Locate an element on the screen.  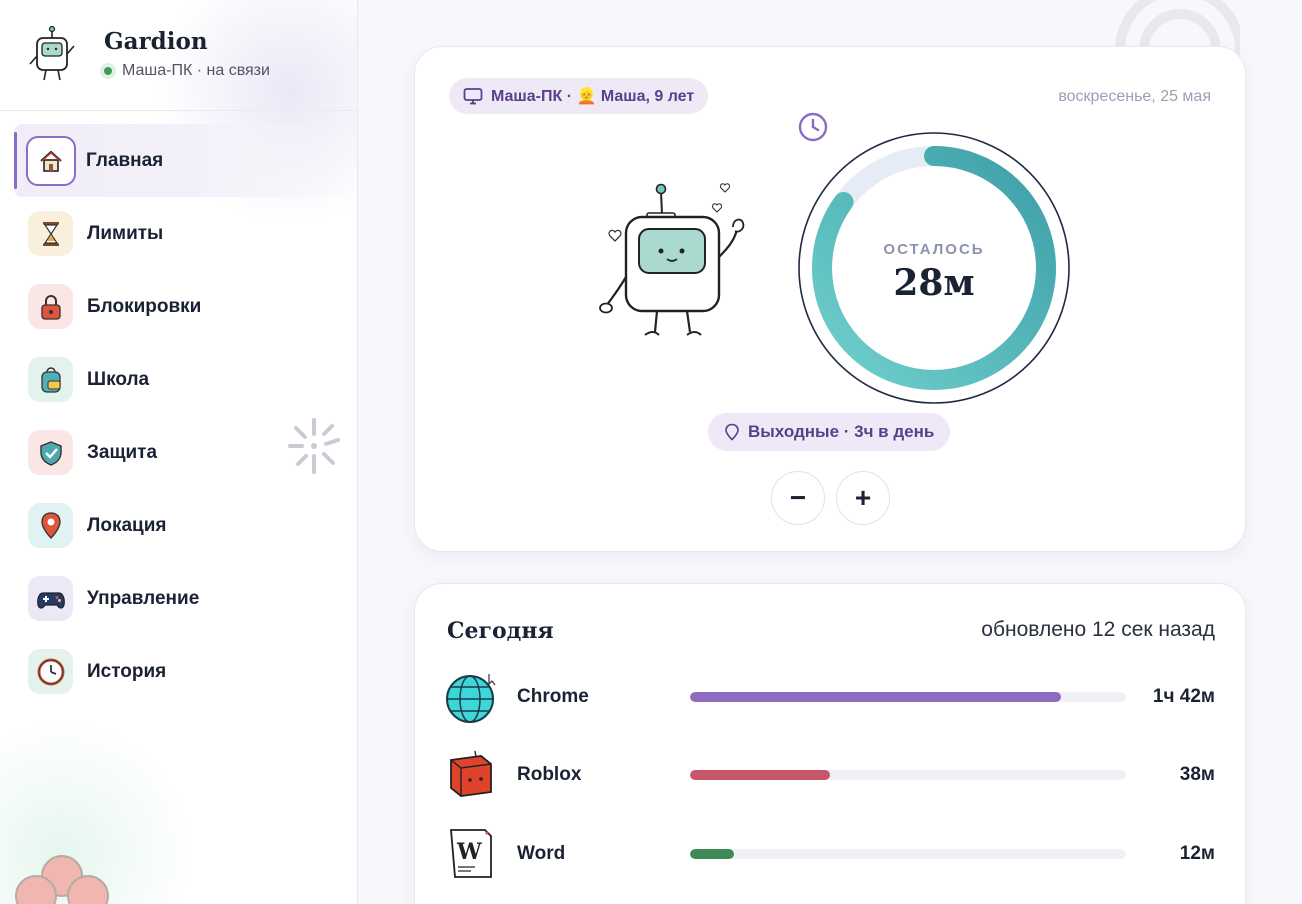
word-document-icon: W is located at coordinates (471, 853).